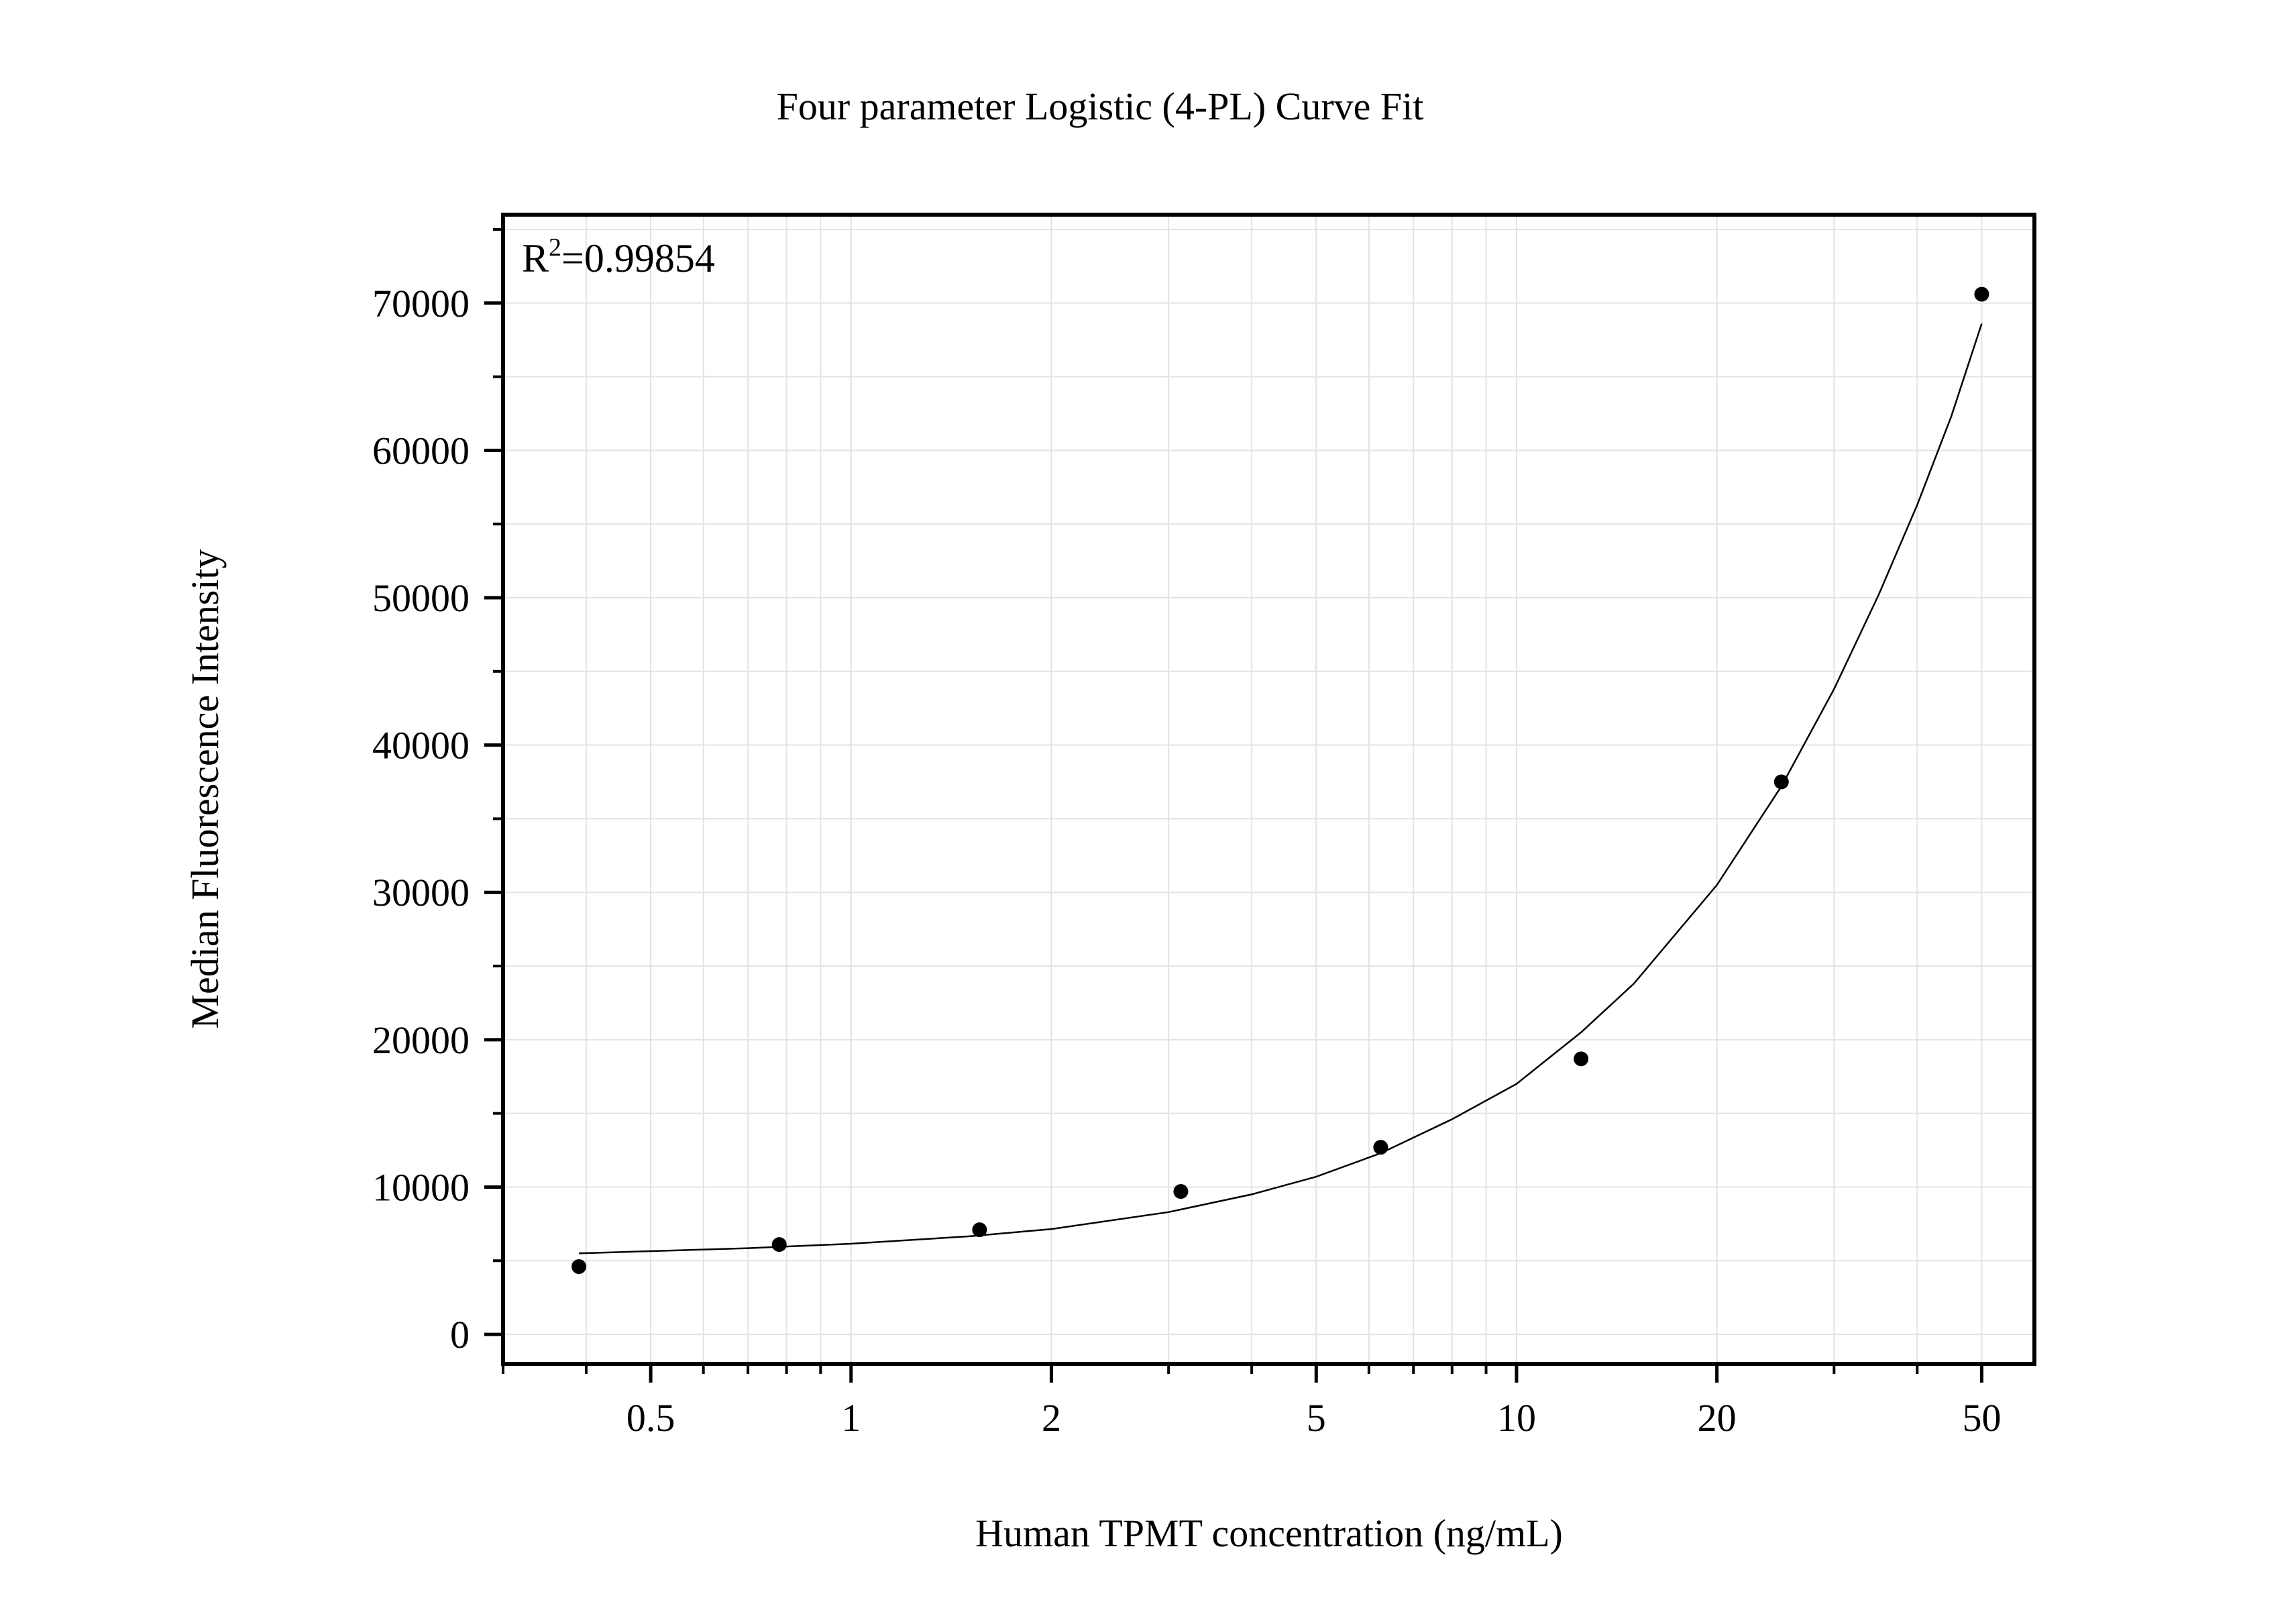  Describe the element at coordinates (1717, 1418) in the screenshot. I see `x-tick-label: 20` at that location.